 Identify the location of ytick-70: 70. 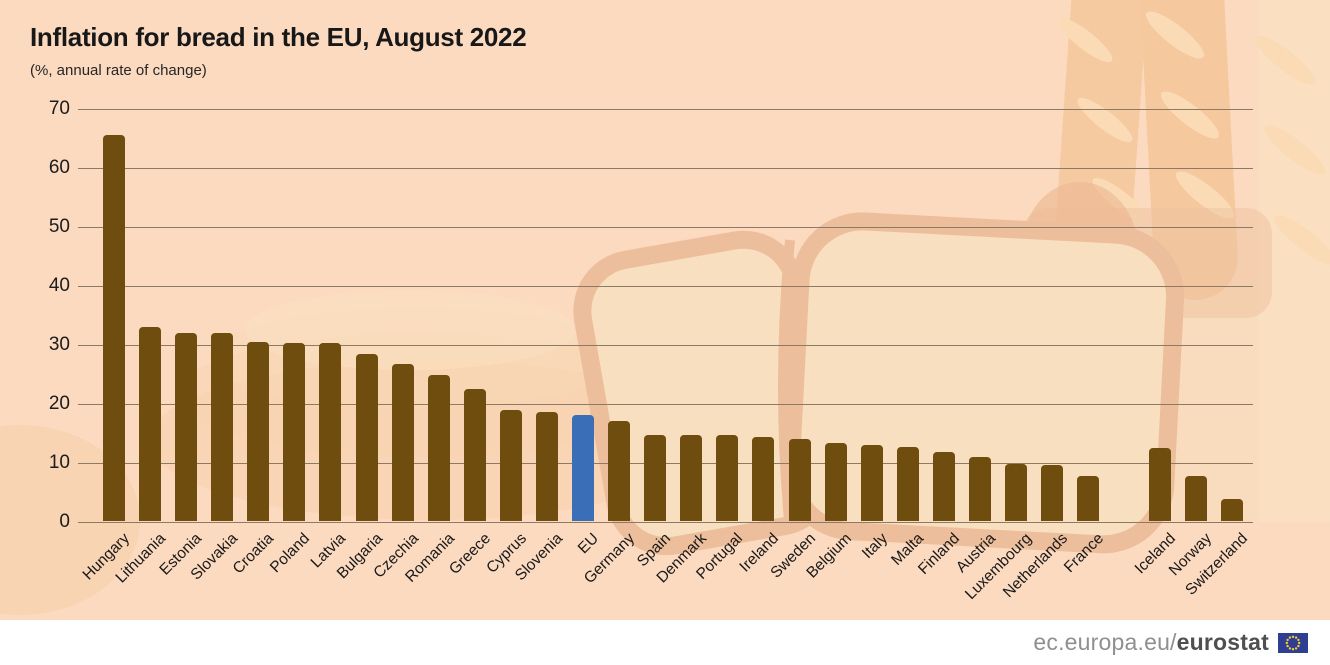
(59, 108).